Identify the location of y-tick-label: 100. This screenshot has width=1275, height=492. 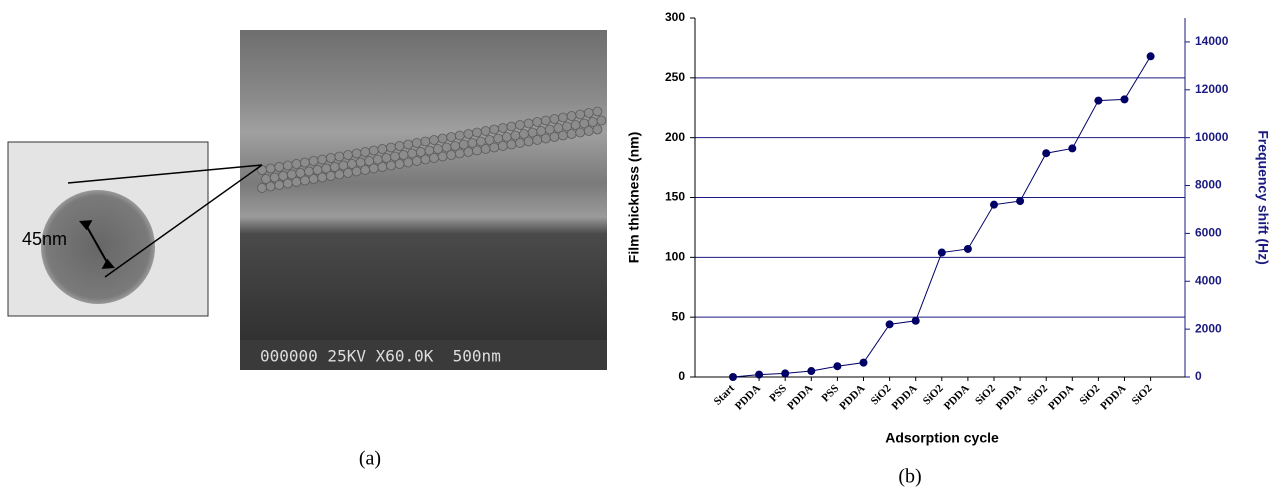
(675, 257).